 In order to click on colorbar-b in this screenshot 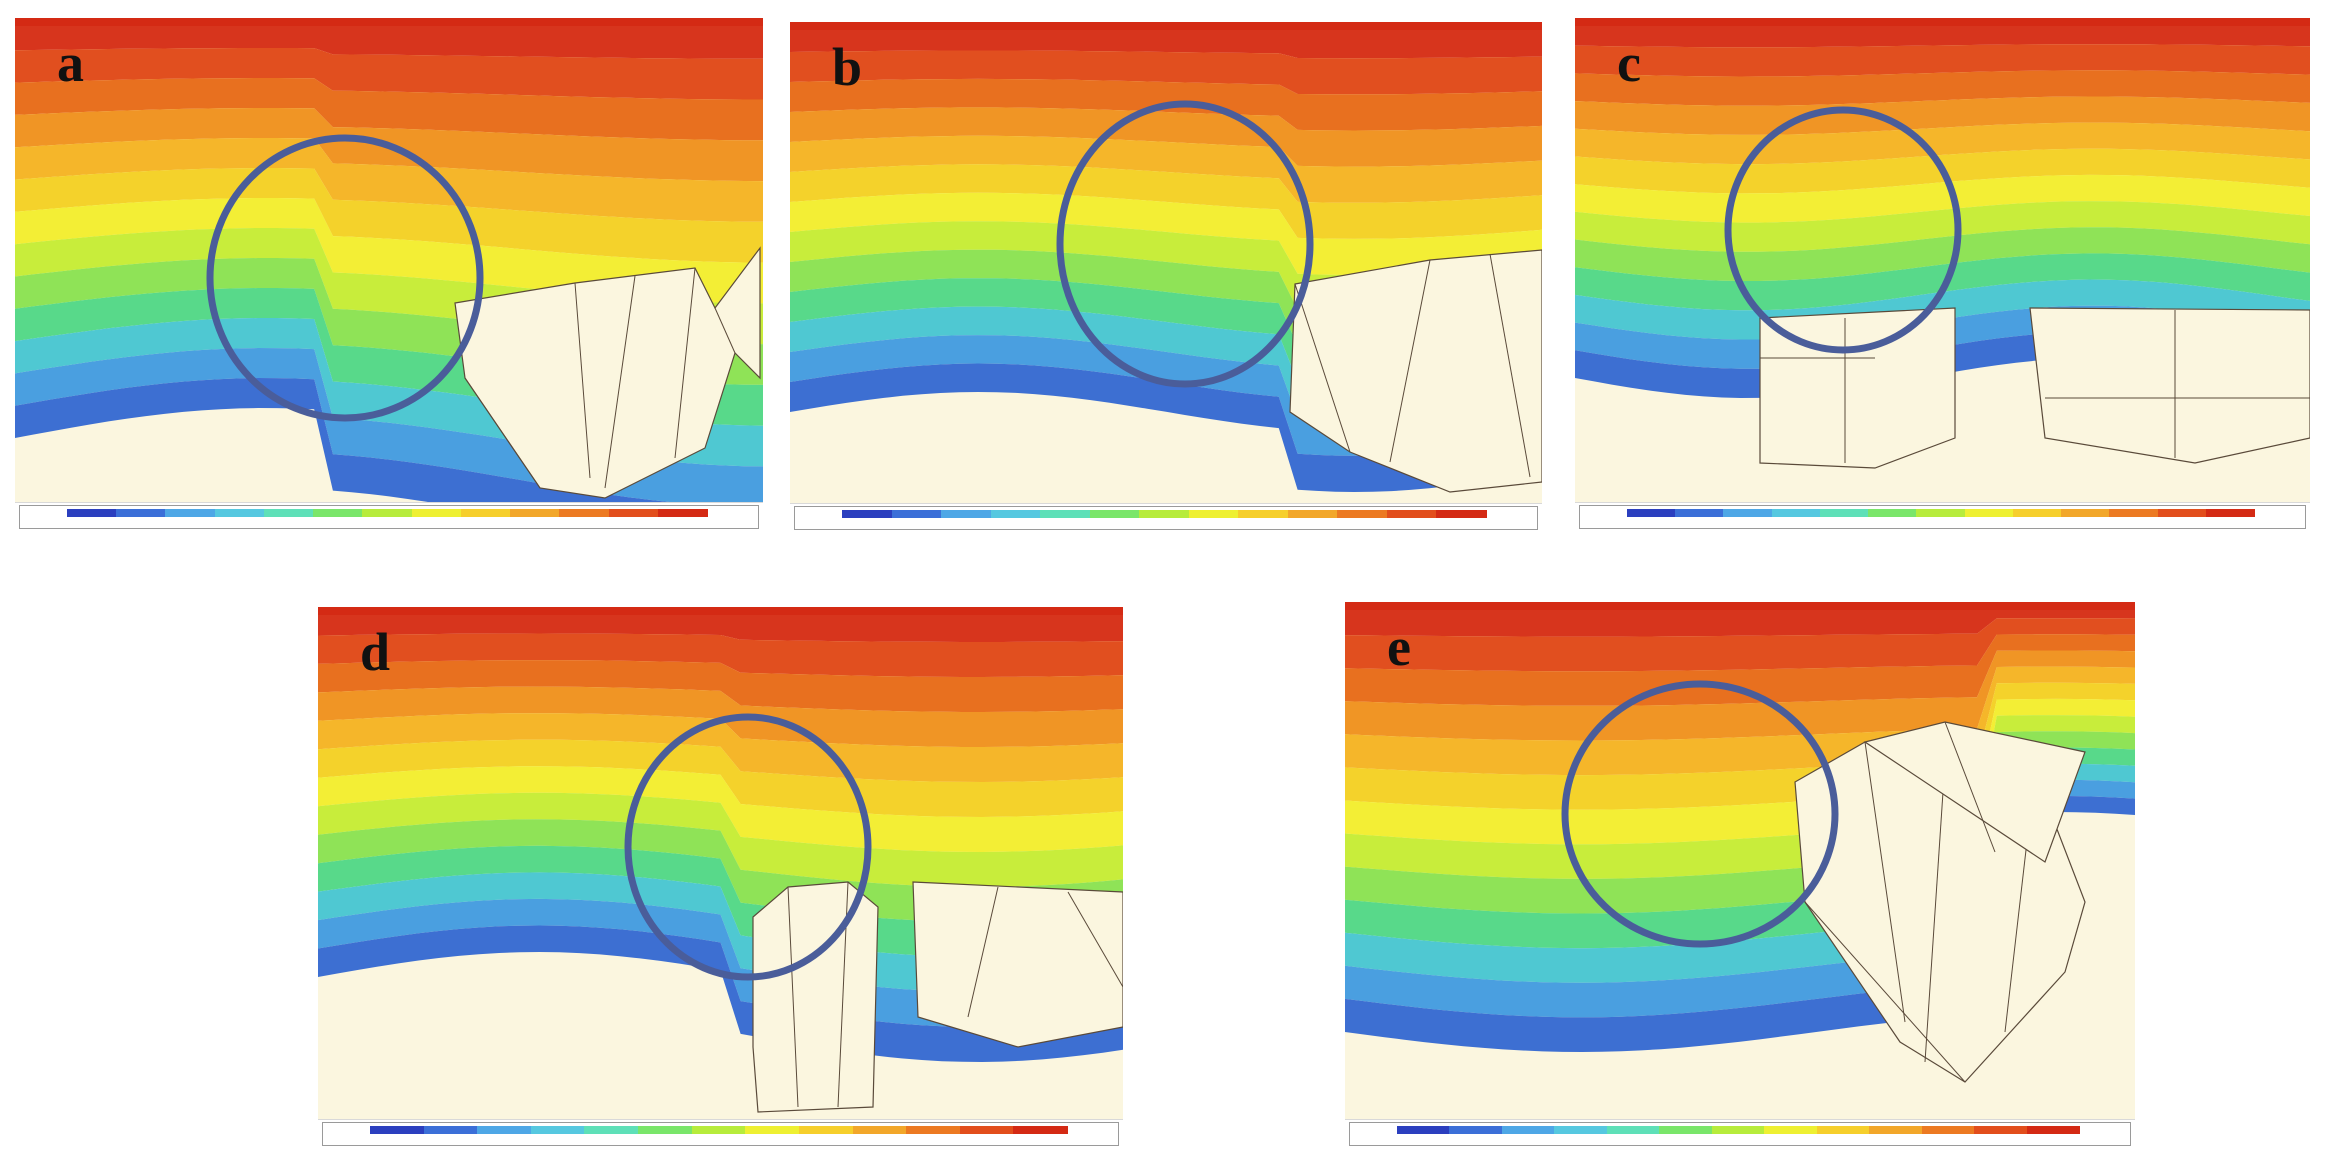, I will do `click(1166, 518)`.